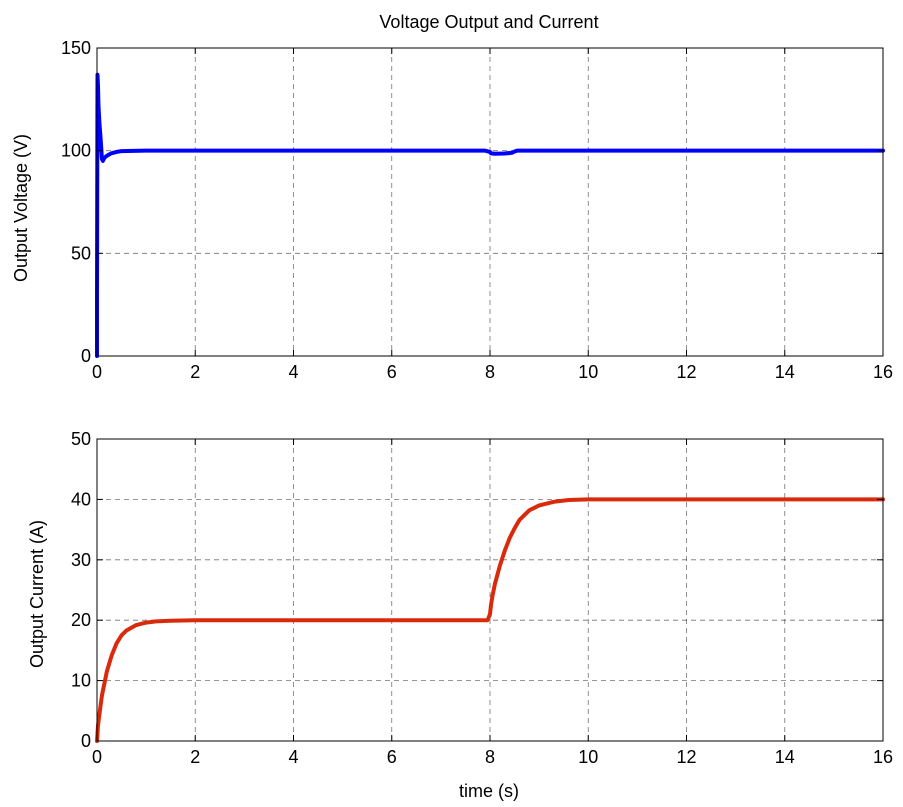 This screenshot has width=903, height=807. I want to click on current-x-tick-label: 16, so click(883, 757).